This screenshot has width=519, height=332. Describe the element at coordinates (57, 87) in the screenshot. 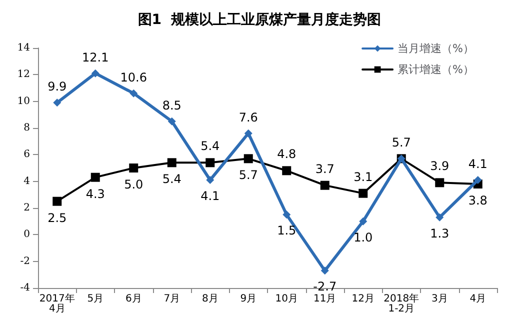

I see `data-label: 9.9` at that location.